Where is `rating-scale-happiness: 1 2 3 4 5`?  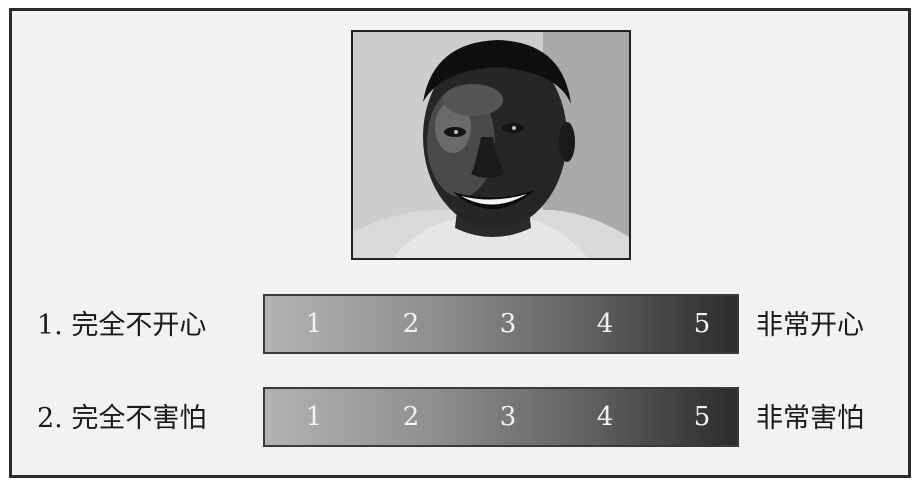
rating-scale-happiness: 1 2 3 4 5 is located at coordinates (501, 324).